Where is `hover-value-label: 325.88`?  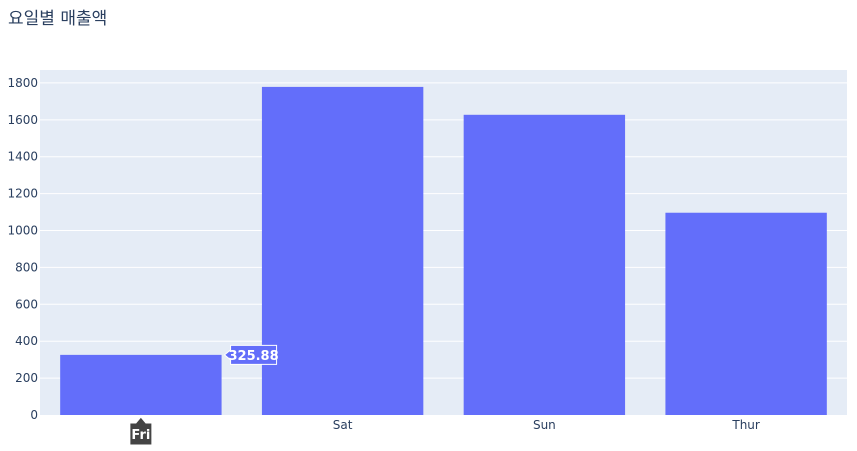
hover-value-label: 325.88 is located at coordinates (251, 354).